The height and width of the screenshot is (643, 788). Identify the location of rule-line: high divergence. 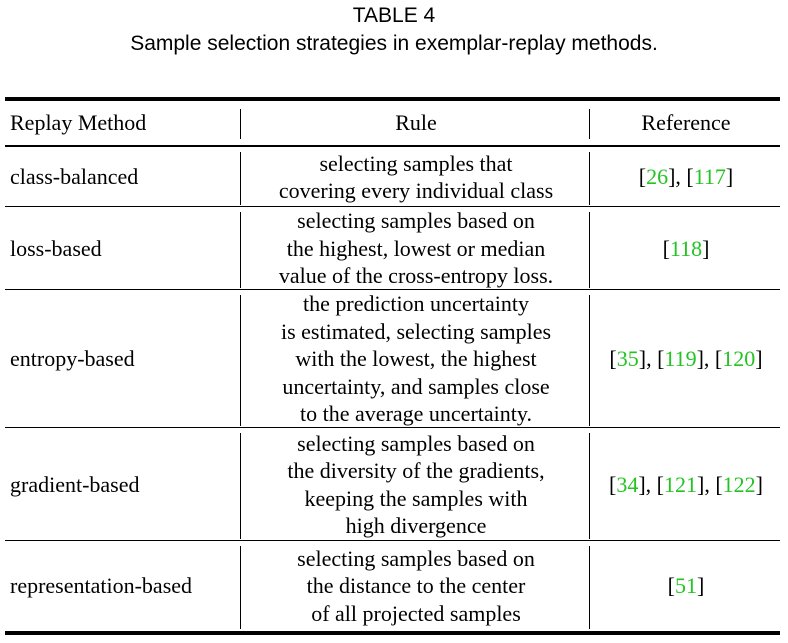
(416, 525).